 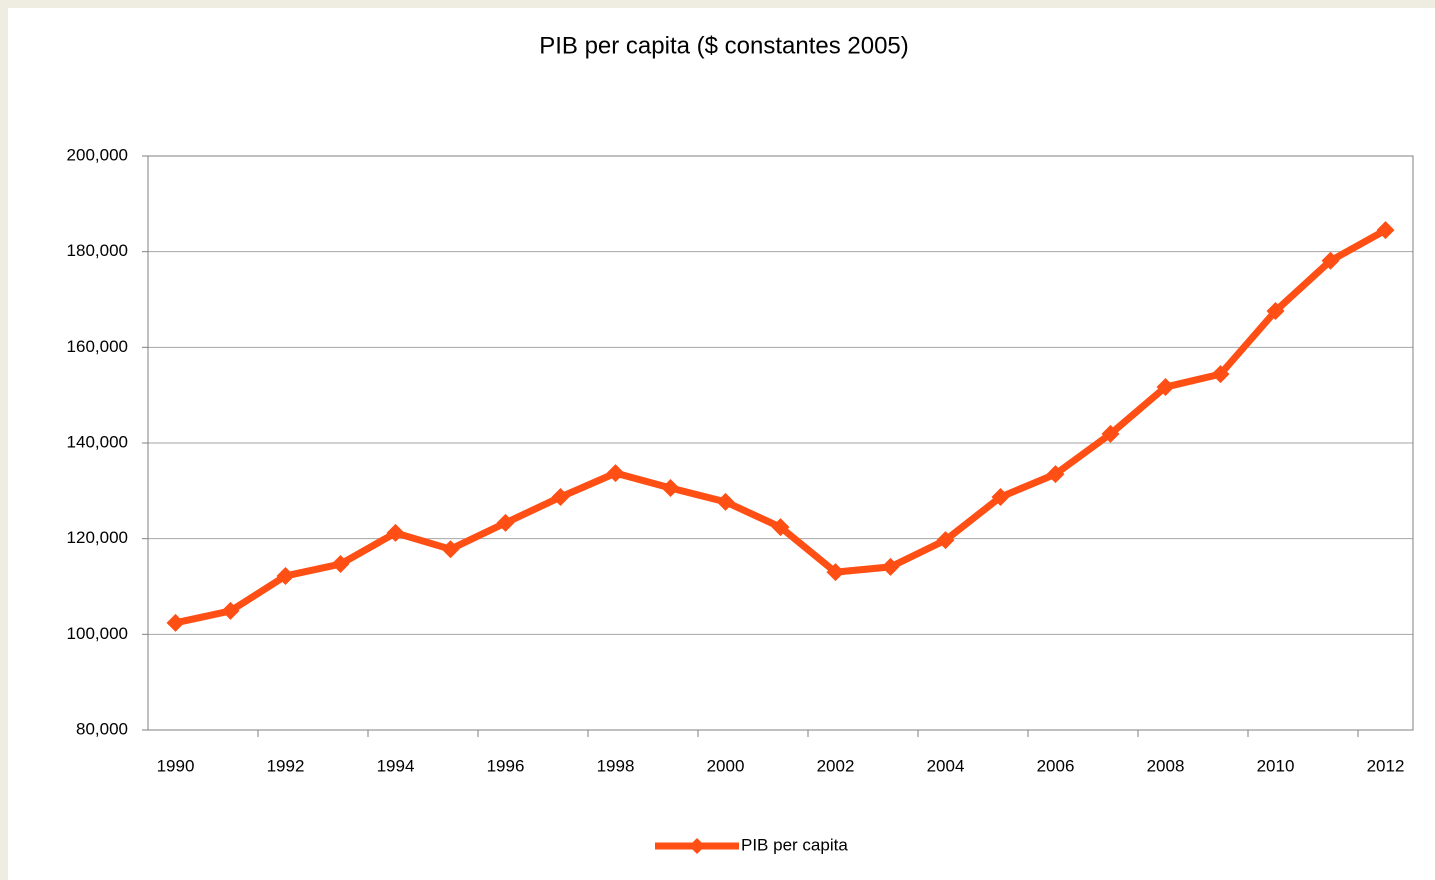 What do you see at coordinates (396, 765) in the screenshot?
I see `x-tick-label: 1994` at bounding box center [396, 765].